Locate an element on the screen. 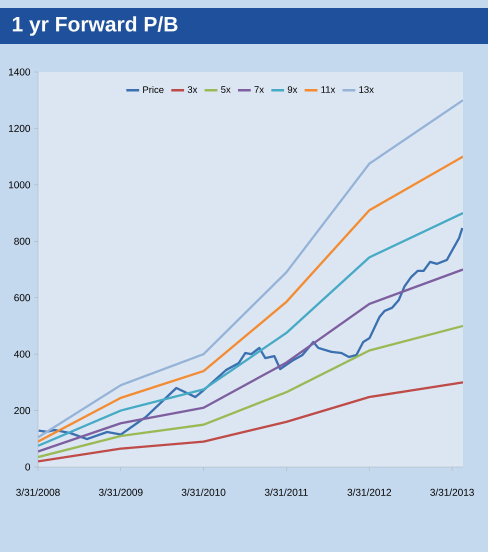  line-series is located at coordinates (251, 422).